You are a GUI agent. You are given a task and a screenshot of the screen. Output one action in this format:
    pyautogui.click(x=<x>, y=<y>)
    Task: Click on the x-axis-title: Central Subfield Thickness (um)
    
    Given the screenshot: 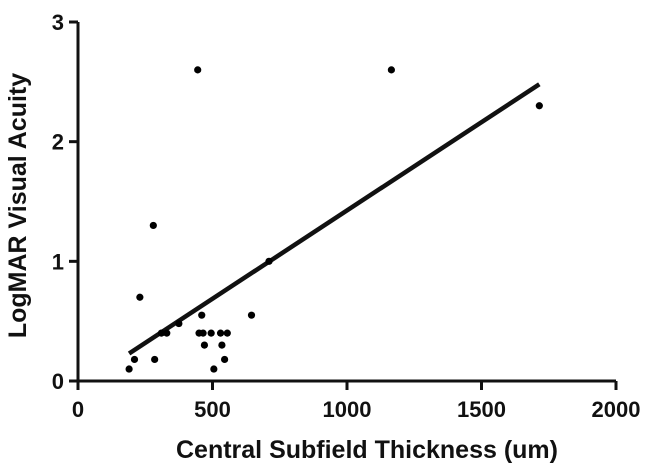 What is the action you would take?
    pyautogui.click(x=367, y=450)
    